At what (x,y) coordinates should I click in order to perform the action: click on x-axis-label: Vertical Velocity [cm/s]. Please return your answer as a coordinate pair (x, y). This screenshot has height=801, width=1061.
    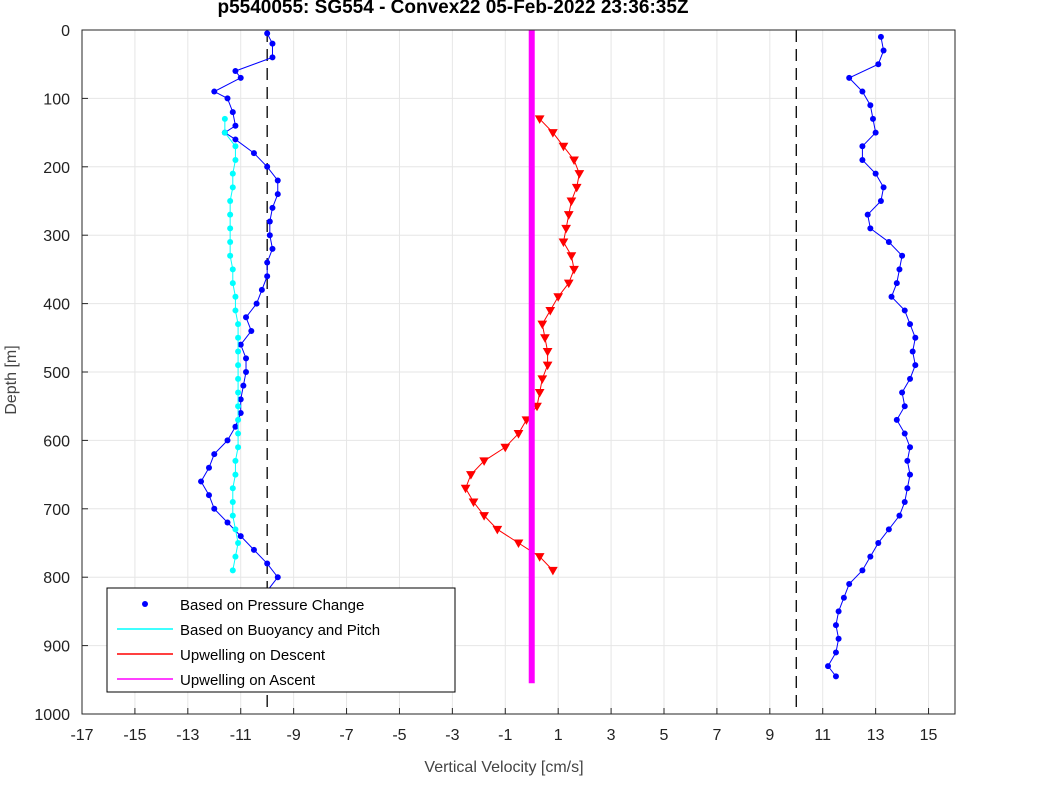
    Looking at the image, I should click on (503, 767).